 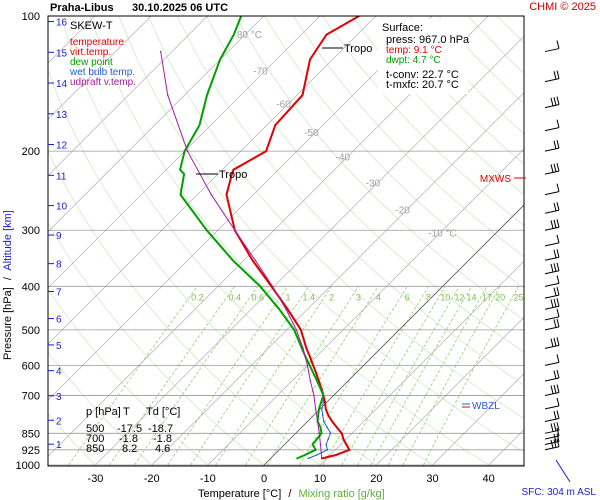 What do you see at coordinates (62, 207) in the screenshot?
I see `altitude-tick-label: 10` at bounding box center [62, 207].